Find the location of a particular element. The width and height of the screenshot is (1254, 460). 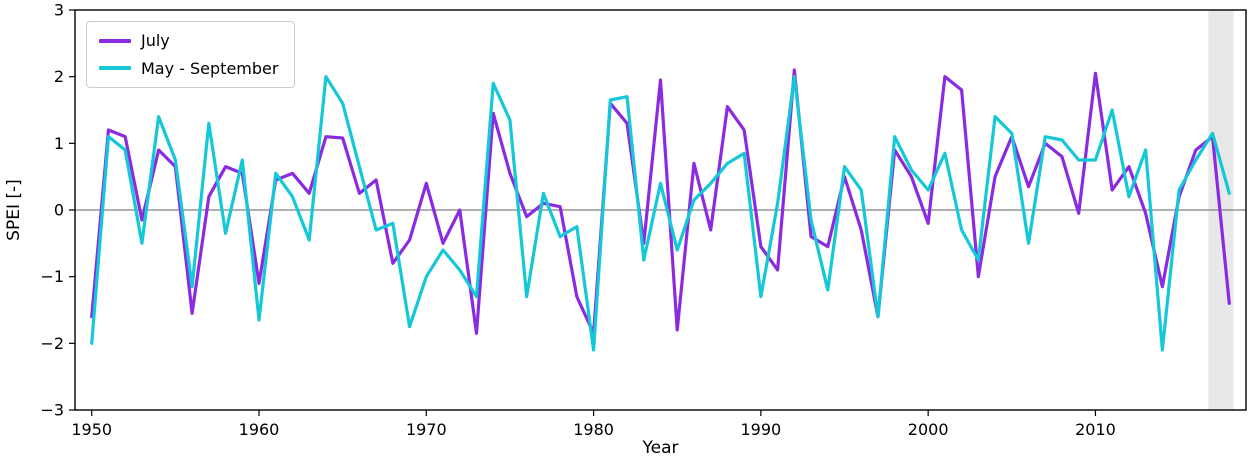

y-tick-label: 2 is located at coordinates (59, 76).